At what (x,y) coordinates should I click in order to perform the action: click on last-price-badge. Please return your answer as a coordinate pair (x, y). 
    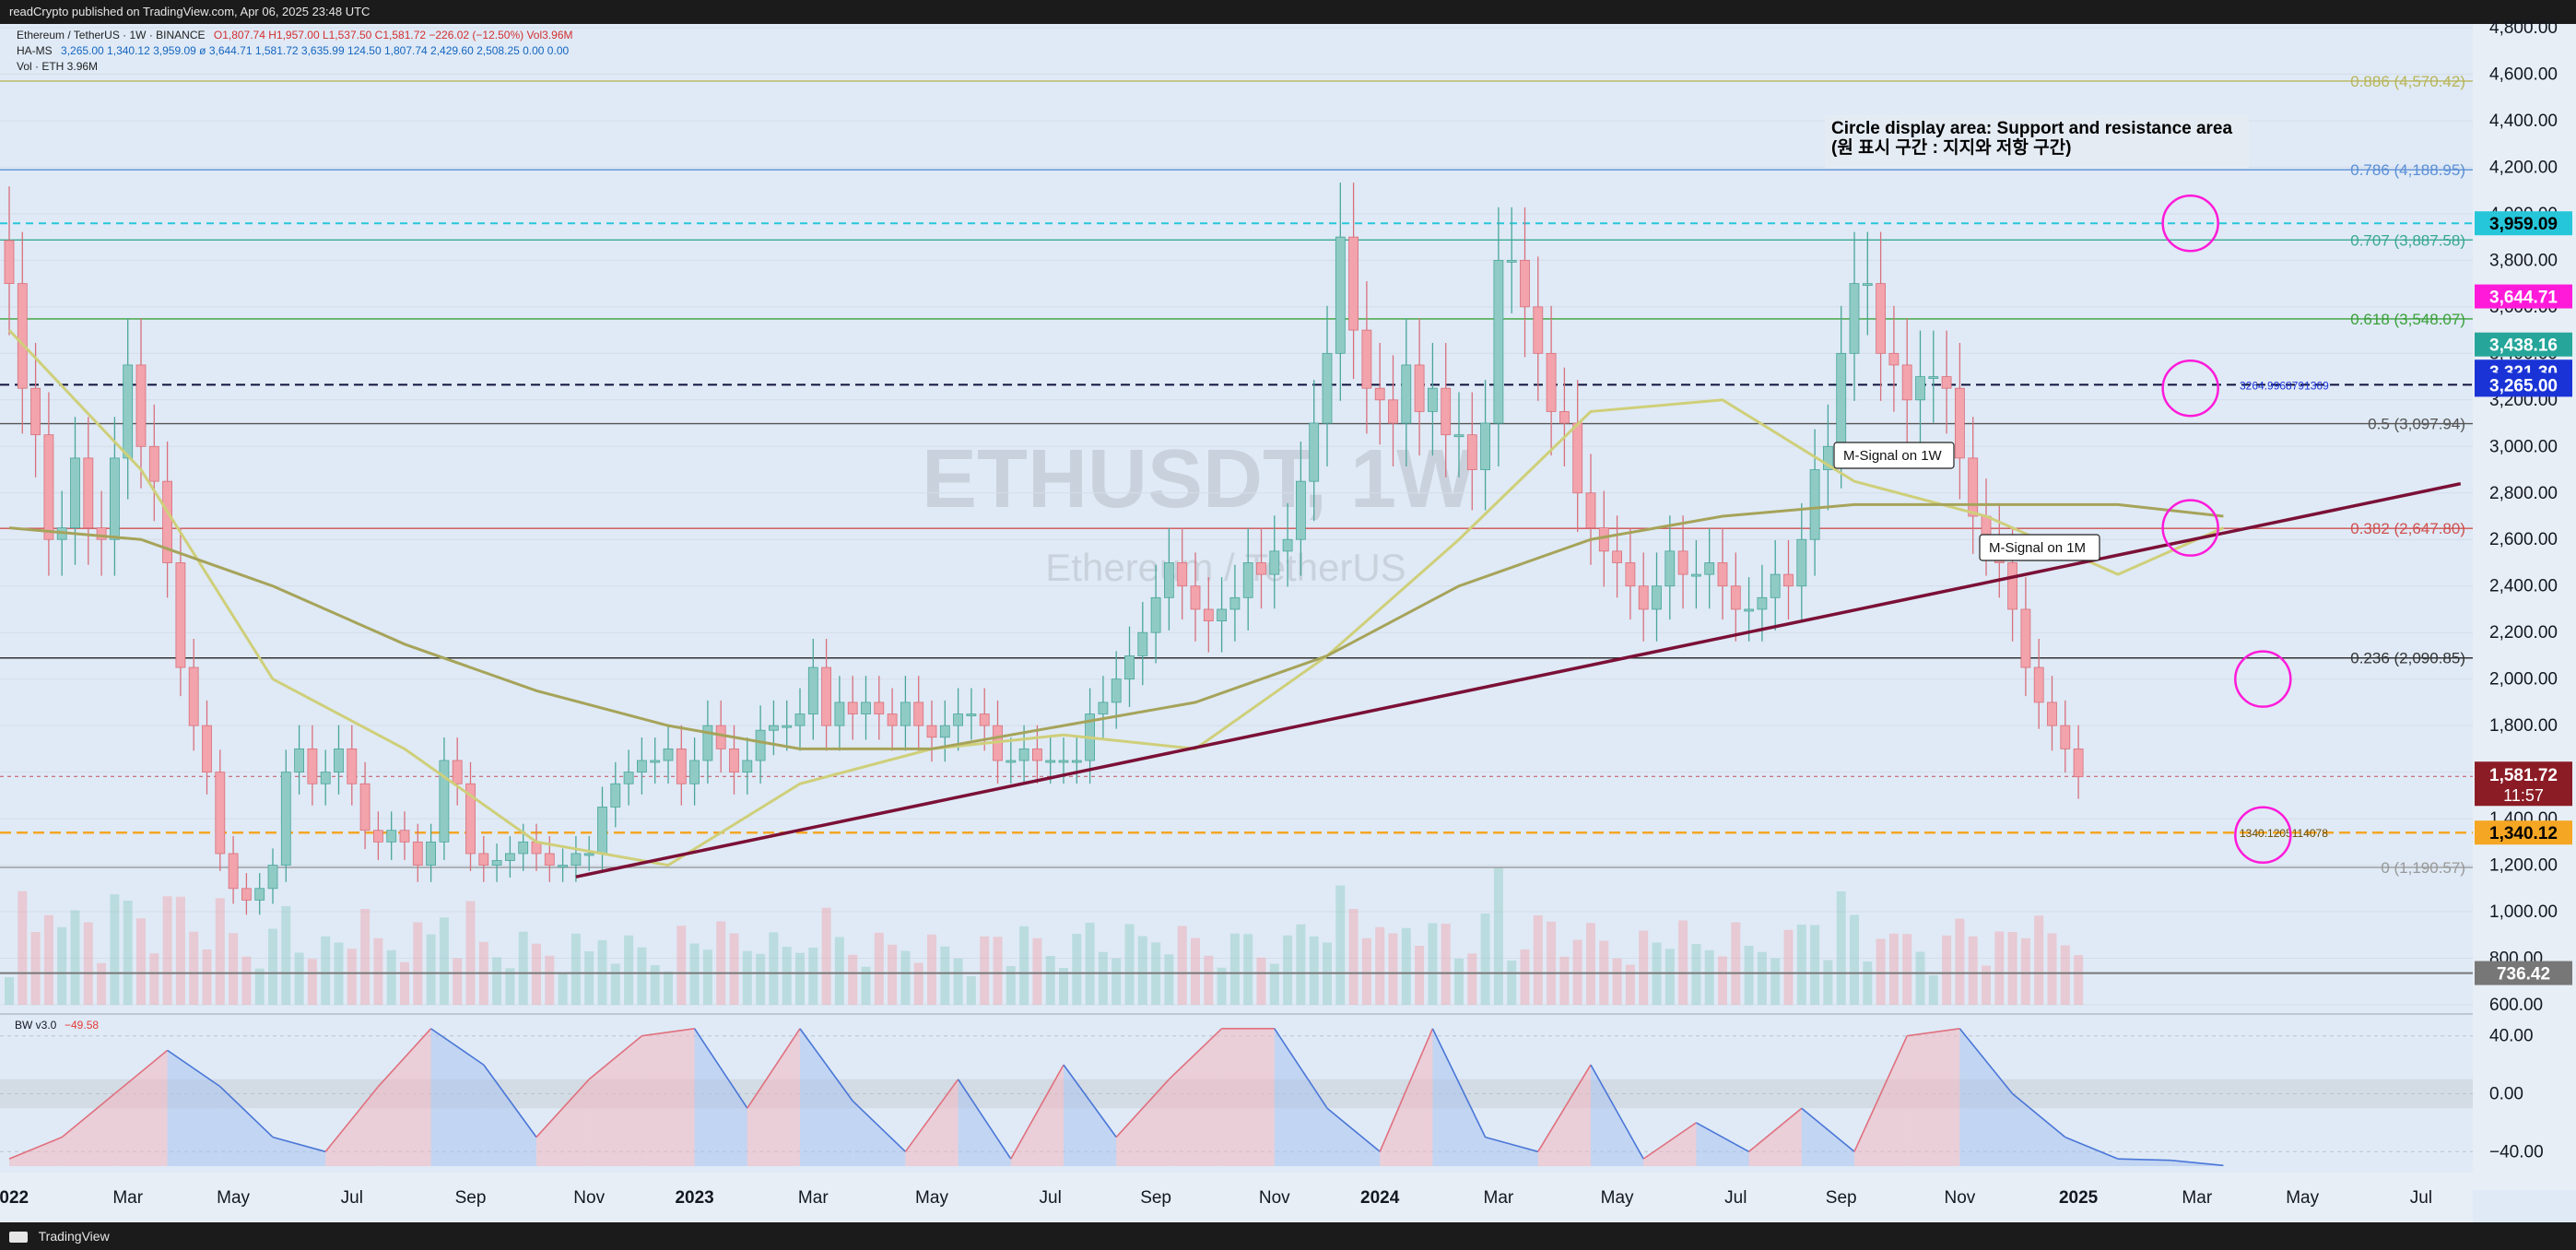
    Looking at the image, I should click on (2523, 784).